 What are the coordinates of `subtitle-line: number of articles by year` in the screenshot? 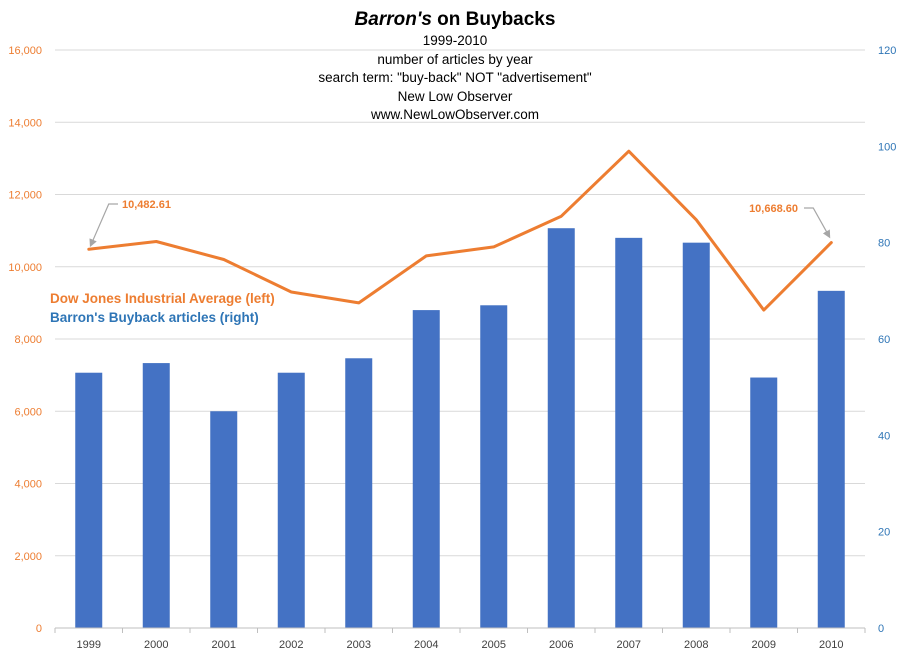 It's located at (455, 59).